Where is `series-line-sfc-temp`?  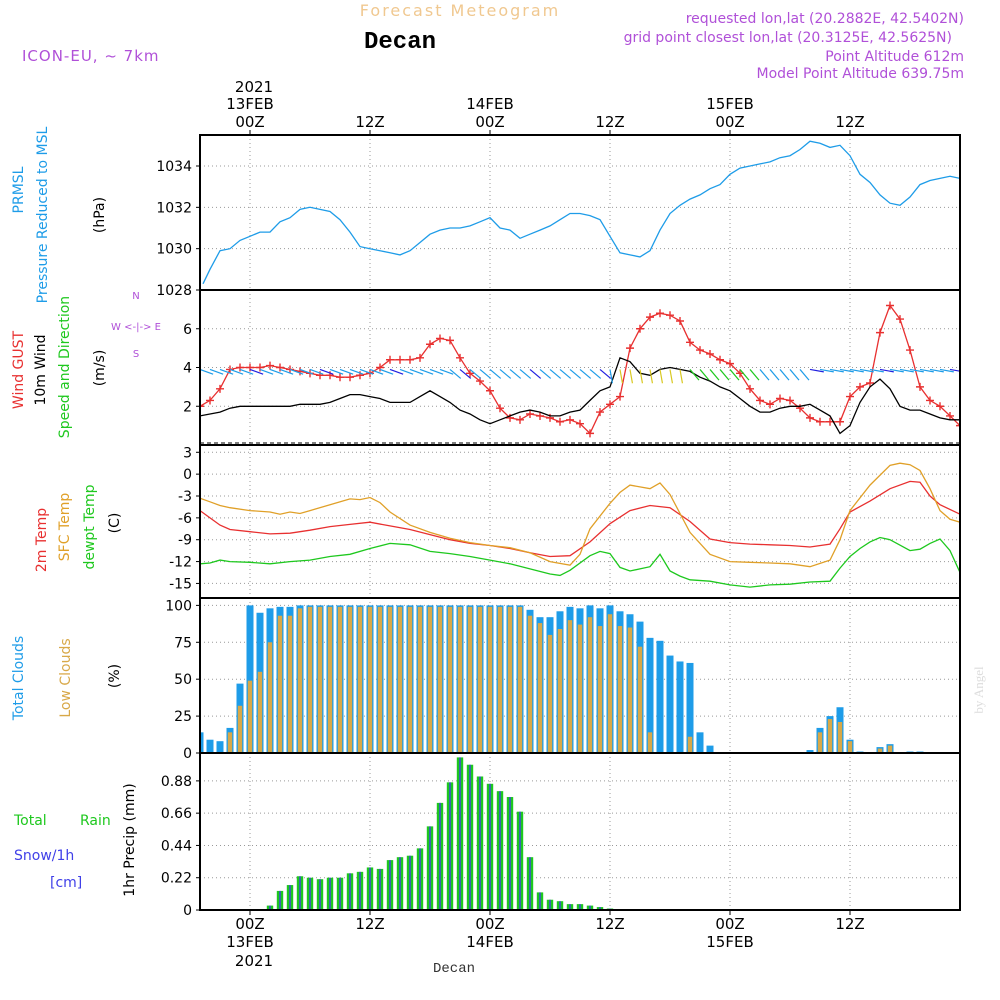
series-line-sfc-temp is located at coordinates (580, 515).